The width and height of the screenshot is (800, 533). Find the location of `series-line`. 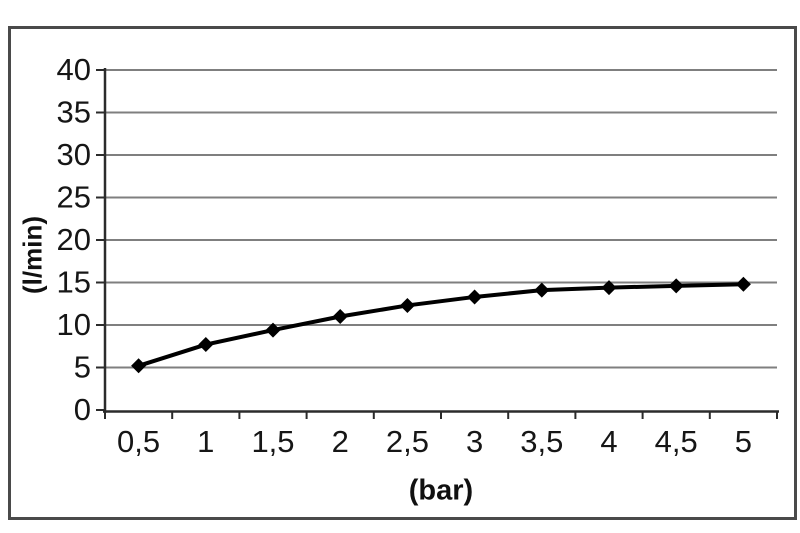

series-line is located at coordinates (441, 325).